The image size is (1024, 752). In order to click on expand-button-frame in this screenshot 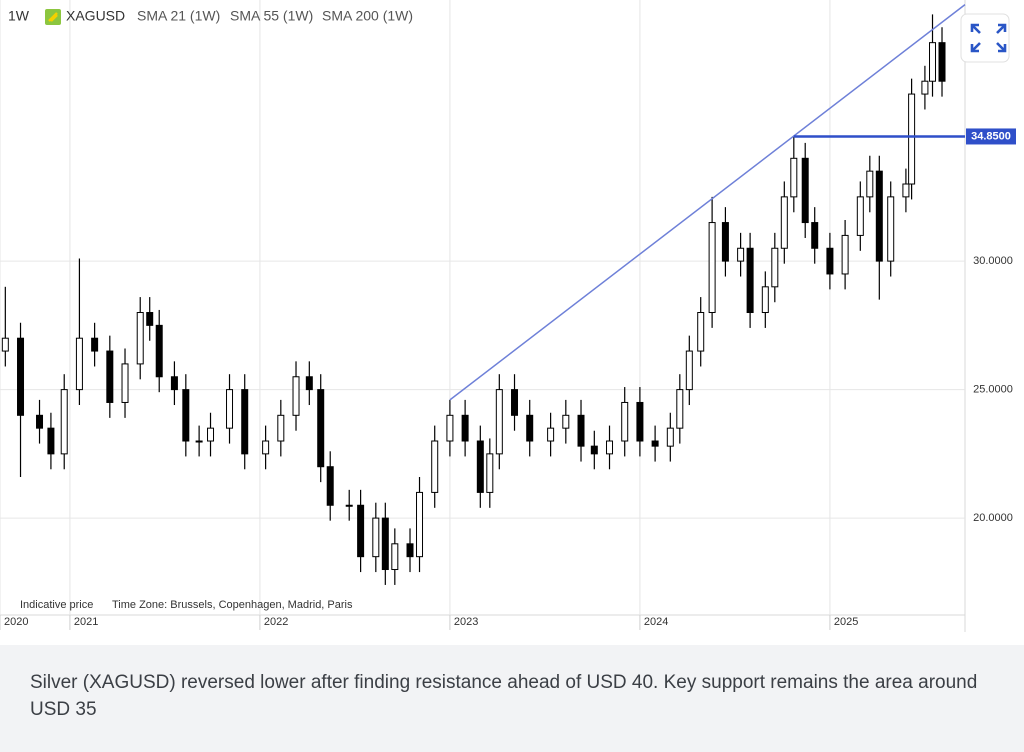, I will do `click(985, 38)`.